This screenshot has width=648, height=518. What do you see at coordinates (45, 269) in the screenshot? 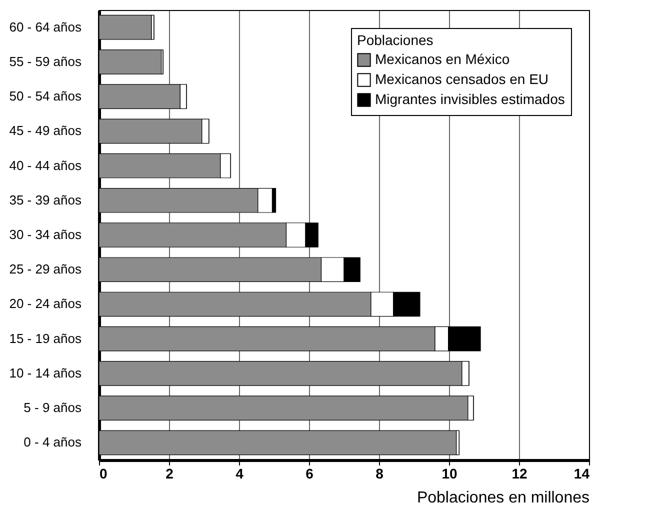
I see `y-tick-label: 25 - 29 años` at bounding box center [45, 269].